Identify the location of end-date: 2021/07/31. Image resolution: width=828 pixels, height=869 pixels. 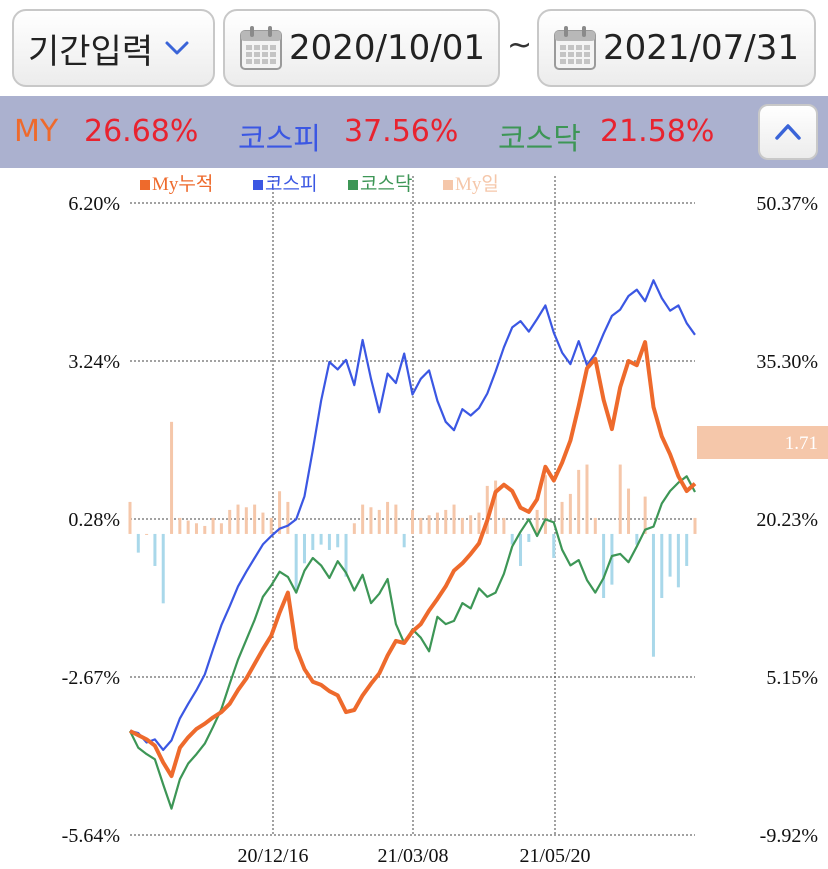
(701, 48).